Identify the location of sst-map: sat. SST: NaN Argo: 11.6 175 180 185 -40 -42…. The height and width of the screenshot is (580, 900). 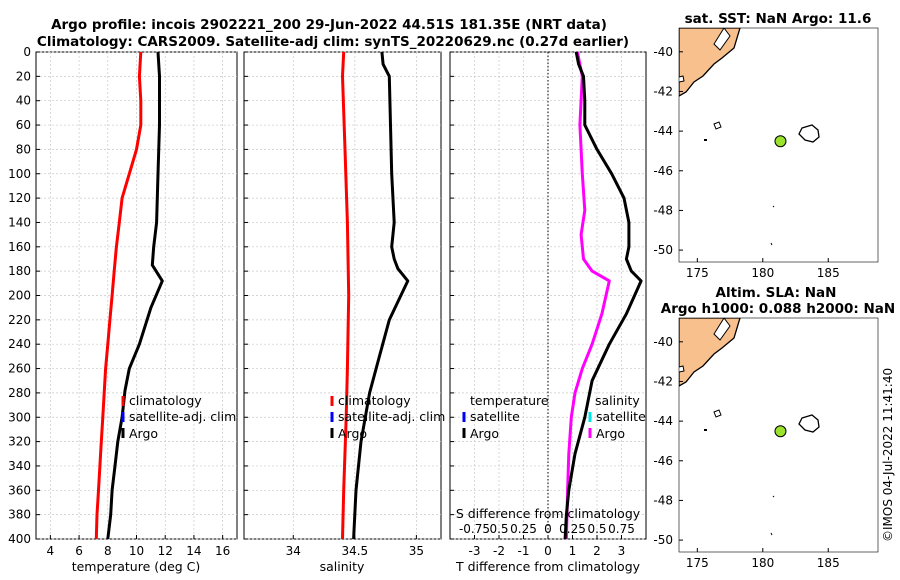
(766, 145).